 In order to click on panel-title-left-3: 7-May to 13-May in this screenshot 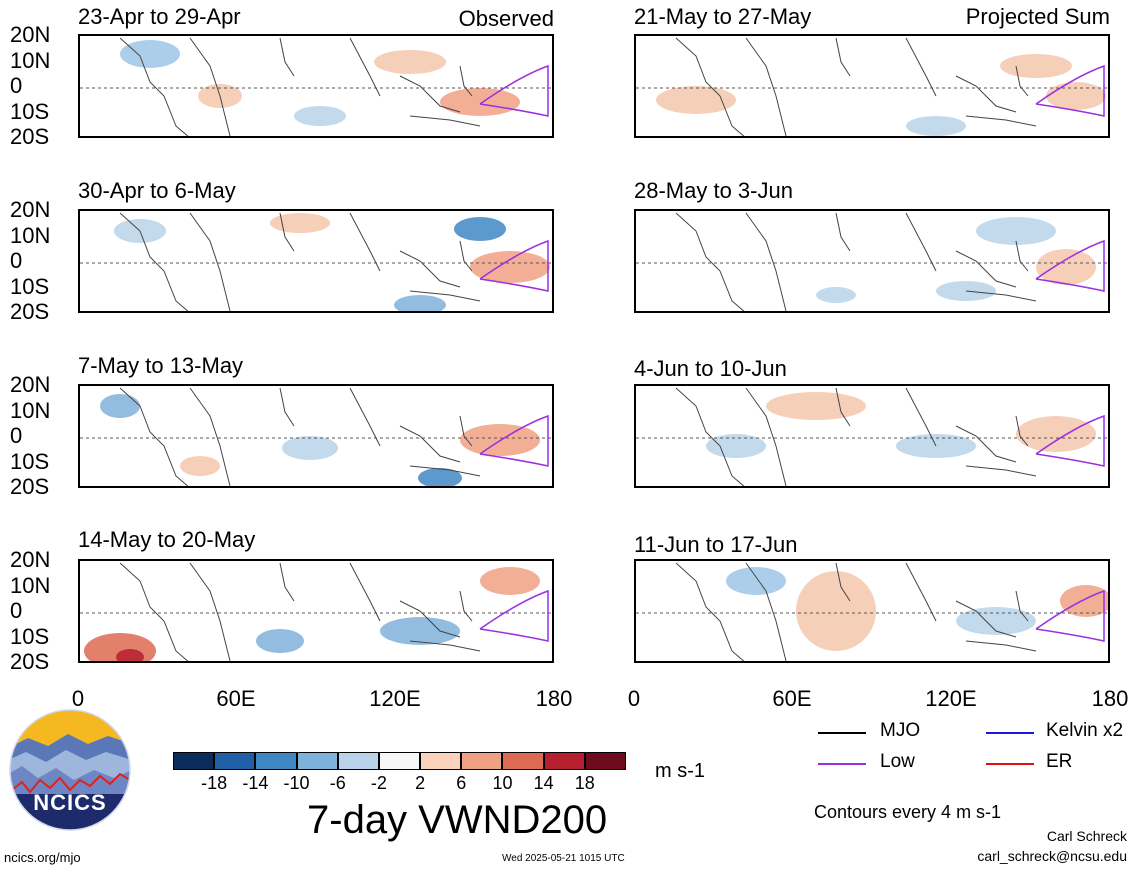, I will do `click(161, 365)`.